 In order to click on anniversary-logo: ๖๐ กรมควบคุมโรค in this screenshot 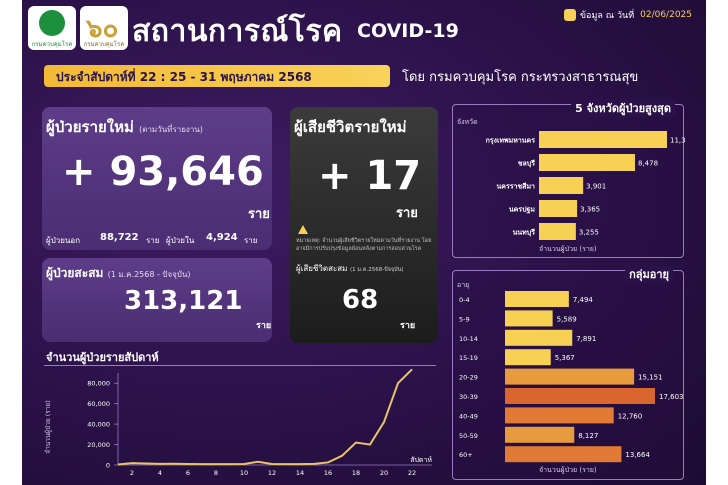, I will do `click(104, 28)`.